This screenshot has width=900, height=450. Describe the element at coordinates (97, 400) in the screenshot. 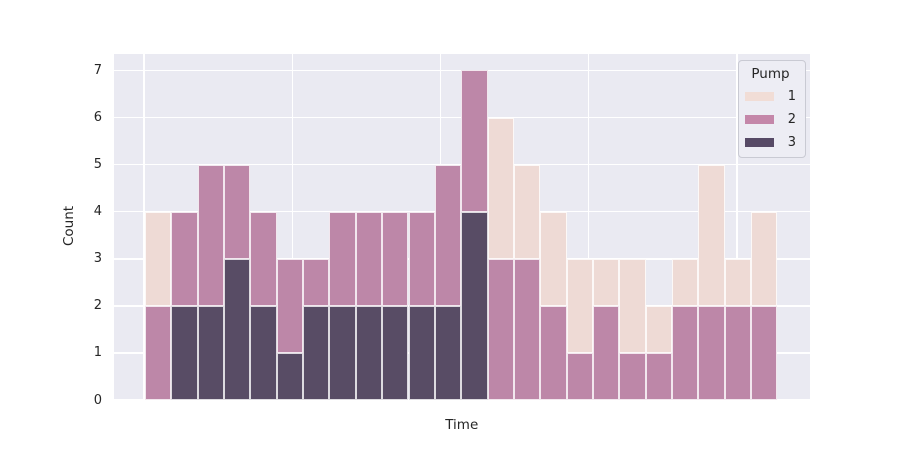

I see `y-tick-label-0: 0` at that location.